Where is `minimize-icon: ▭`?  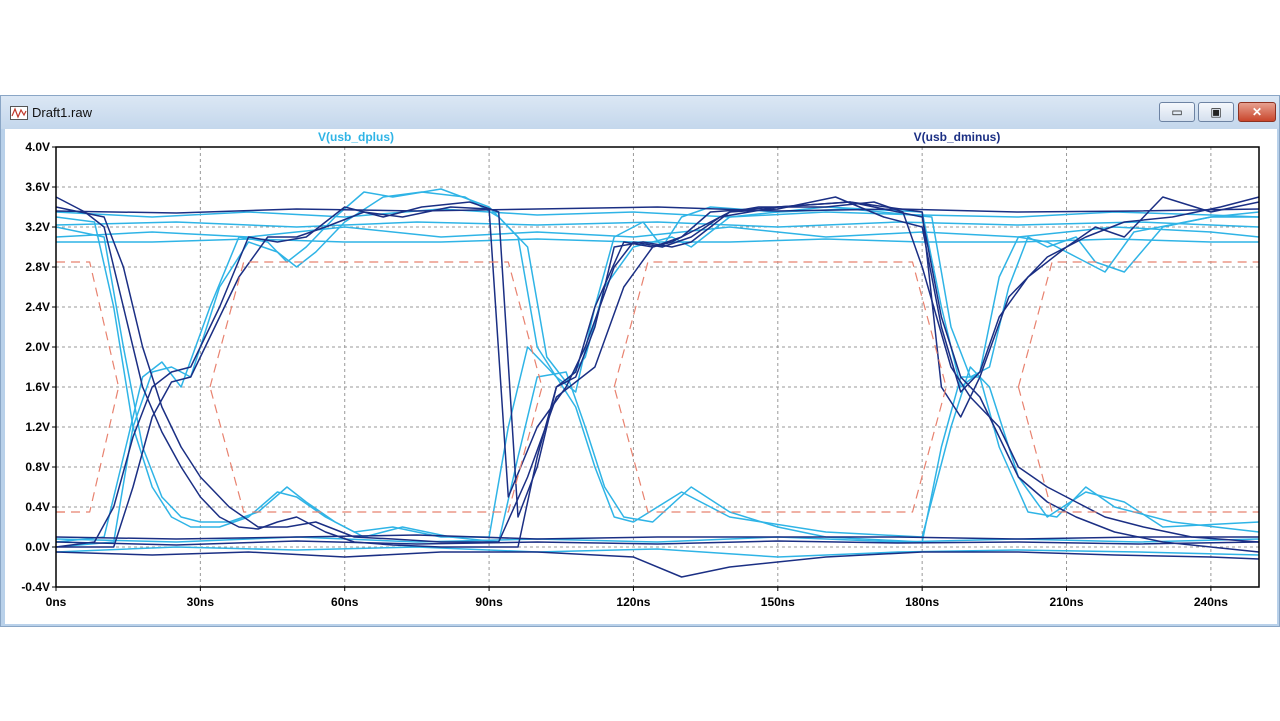
minimize-icon: ▭ is located at coordinates (1177, 112).